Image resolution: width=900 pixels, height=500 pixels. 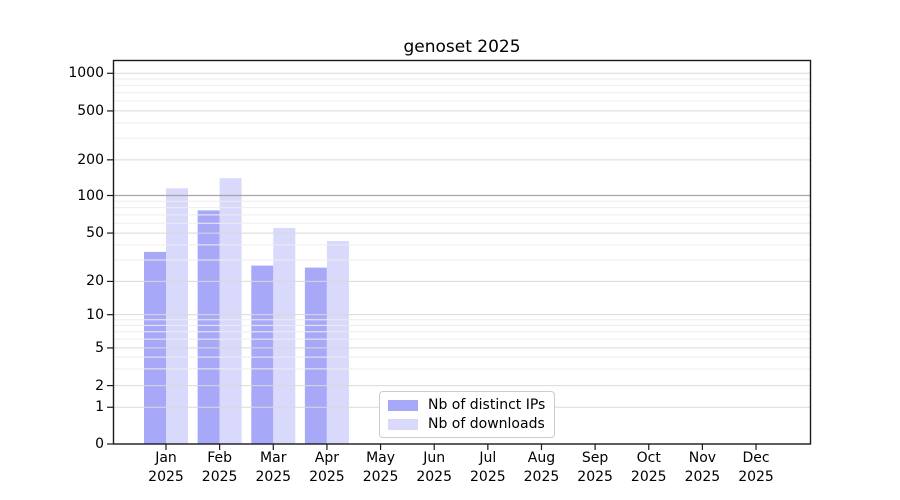 What do you see at coordinates (86, 73) in the screenshot?
I see `y-tick-label-1000: 1000` at bounding box center [86, 73].